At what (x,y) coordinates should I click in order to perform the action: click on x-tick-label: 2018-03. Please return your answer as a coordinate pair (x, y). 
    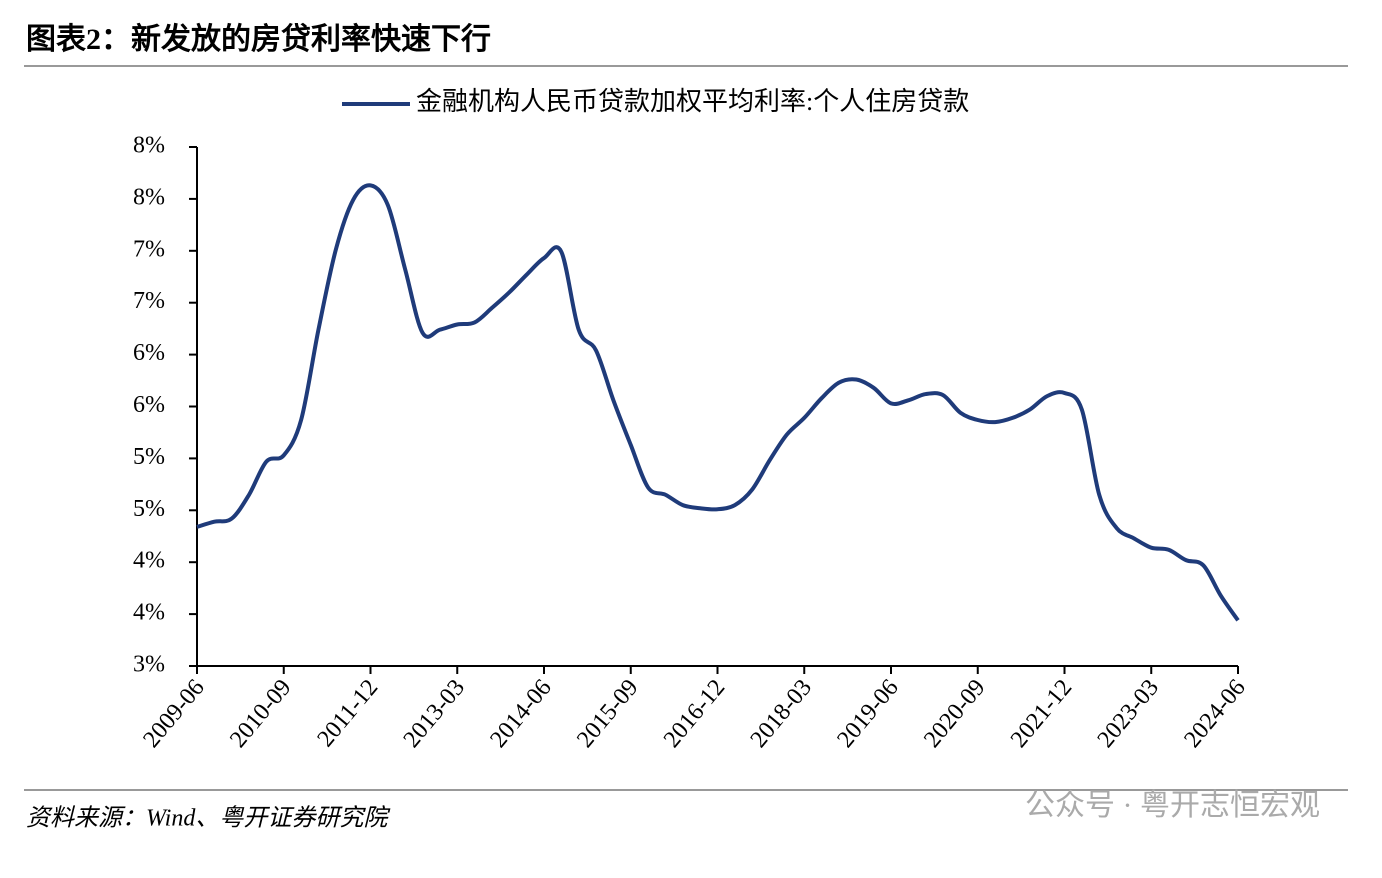
    Looking at the image, I should click on (781, 714).